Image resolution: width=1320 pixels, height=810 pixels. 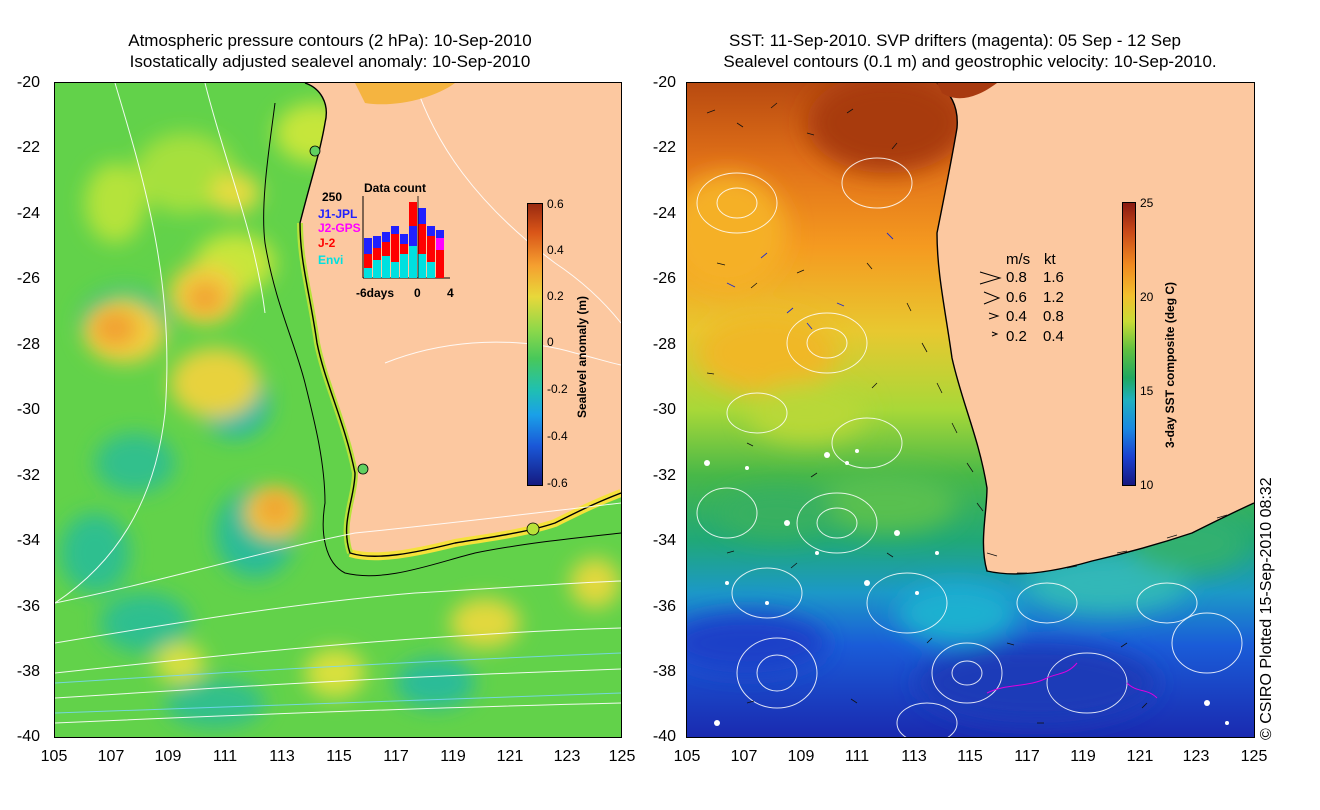 What do you see at coordinates (1053, 316) in the screenshot?
I see `velocity-legend-kt: 0.8` at bounding box center [1053, 316].